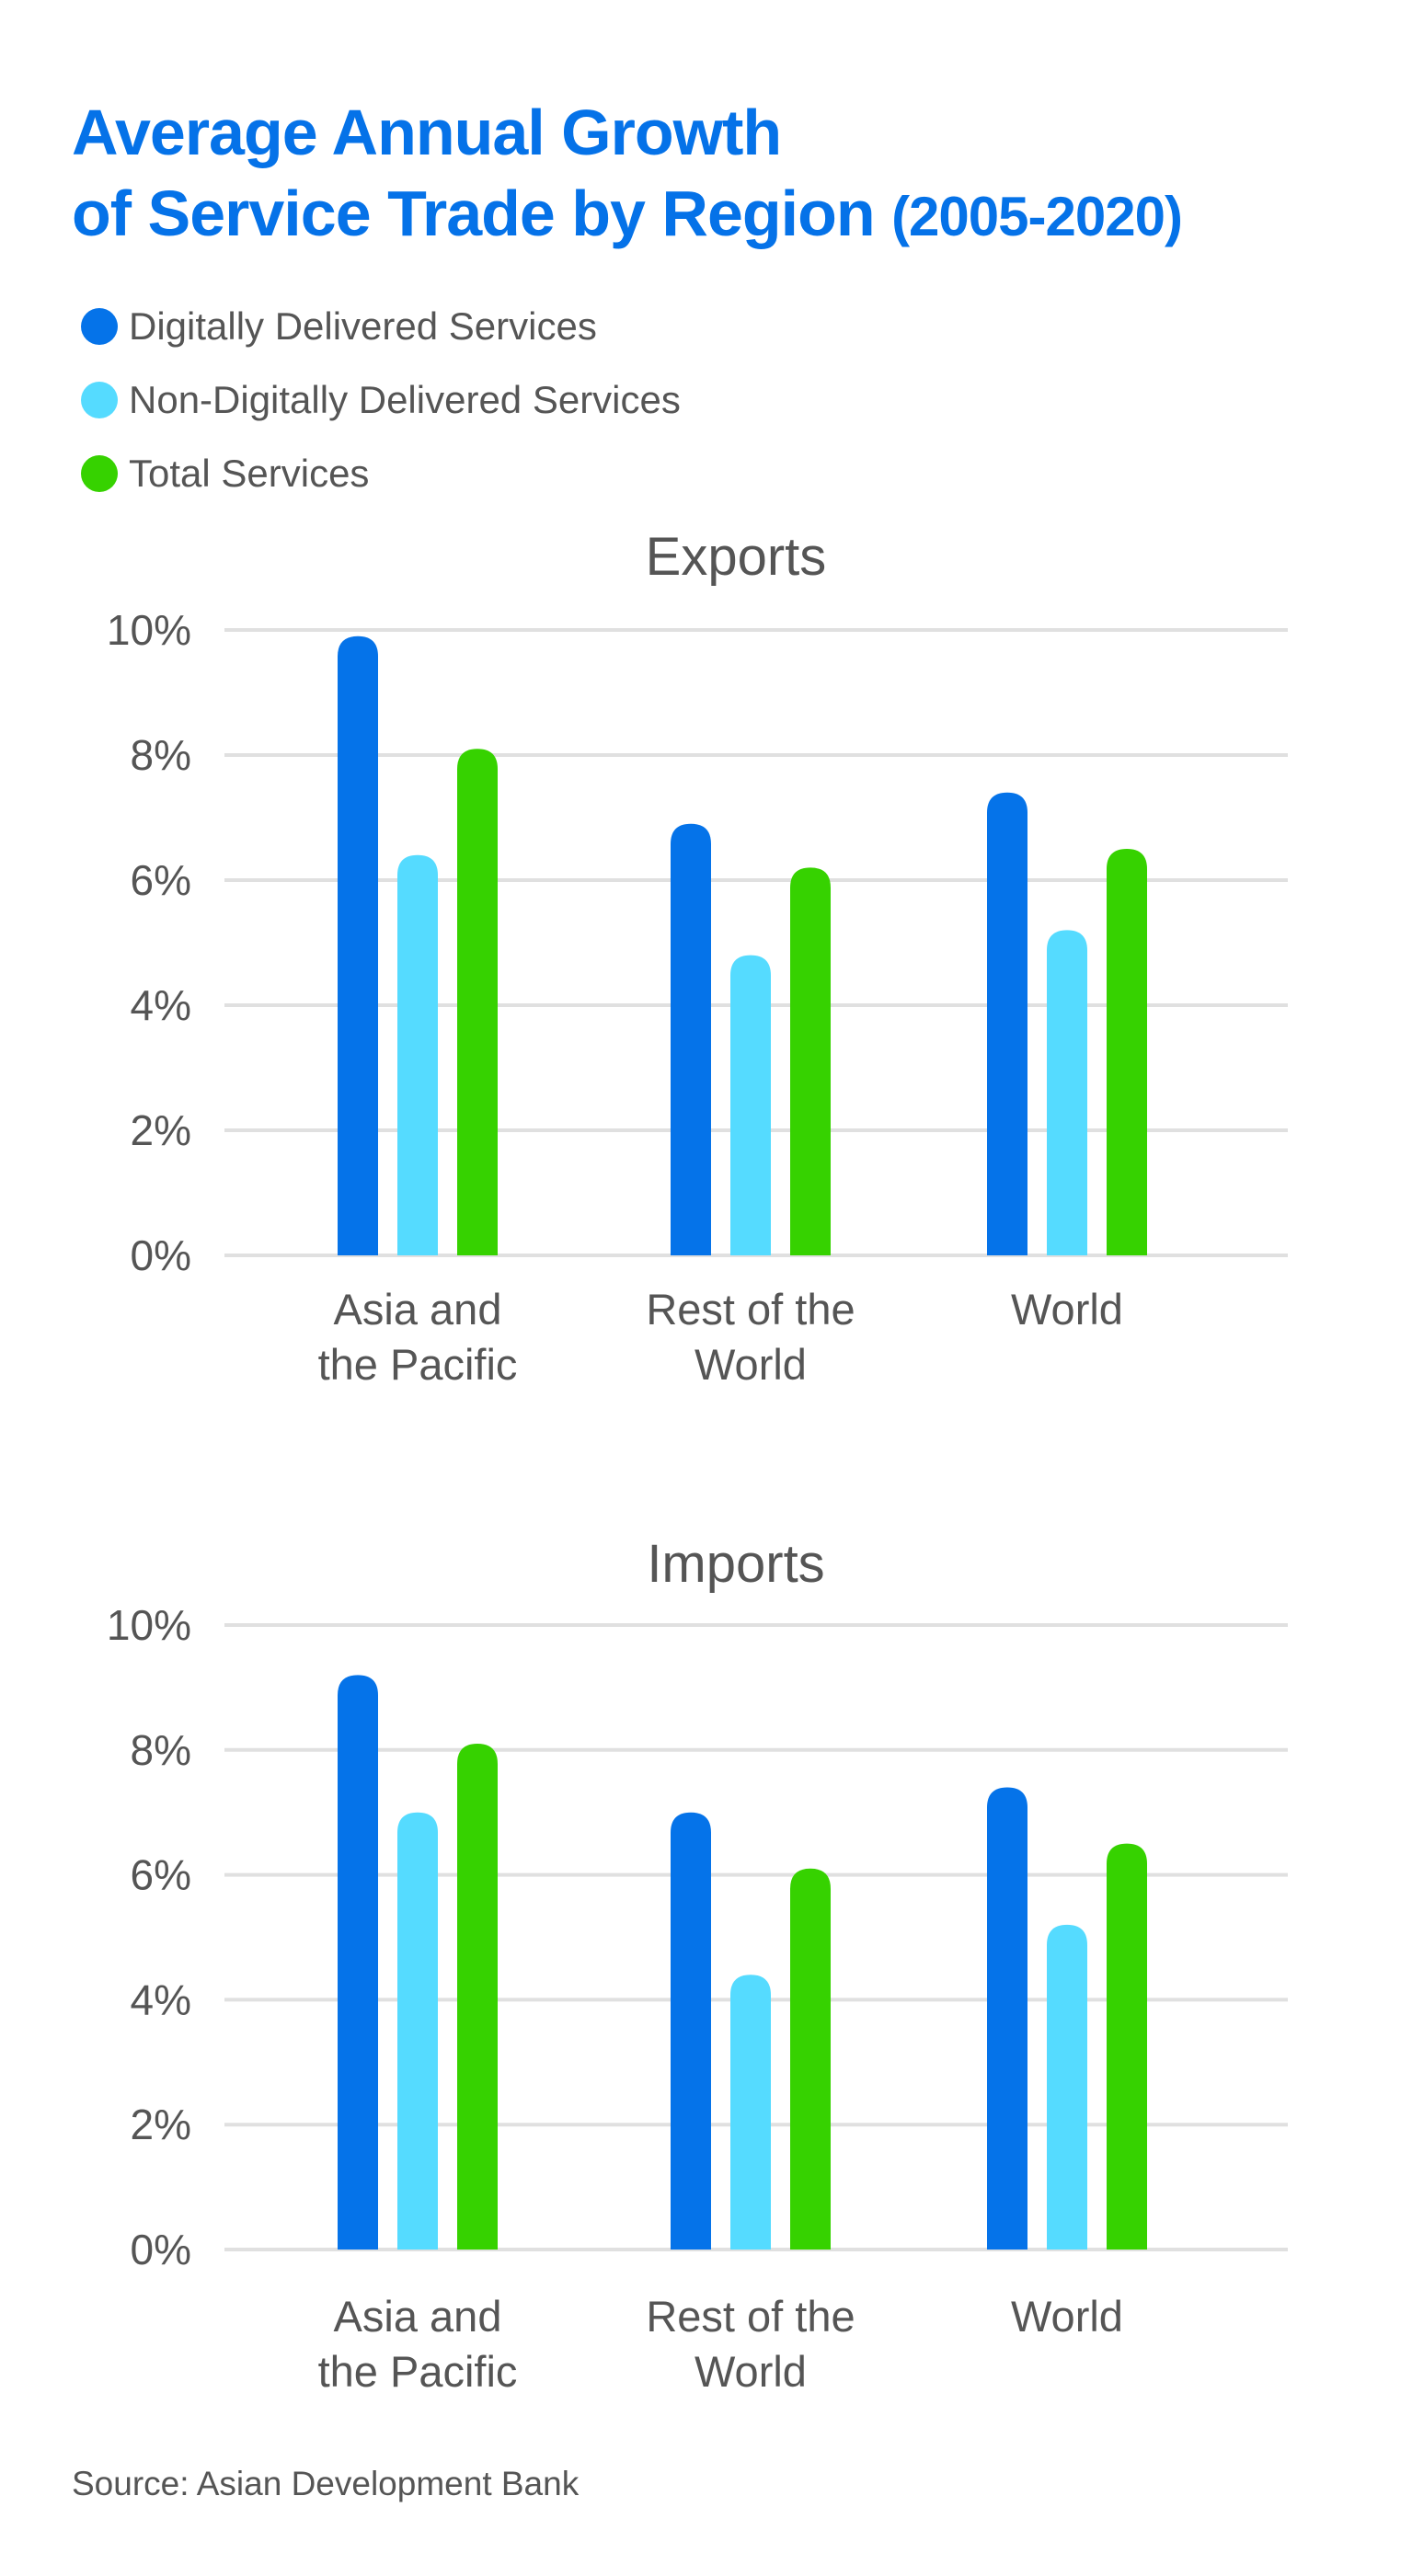  Describe the element at coordinates (381, 474) in the screenshot. I see `legend-item-total: Total Services` at that location.